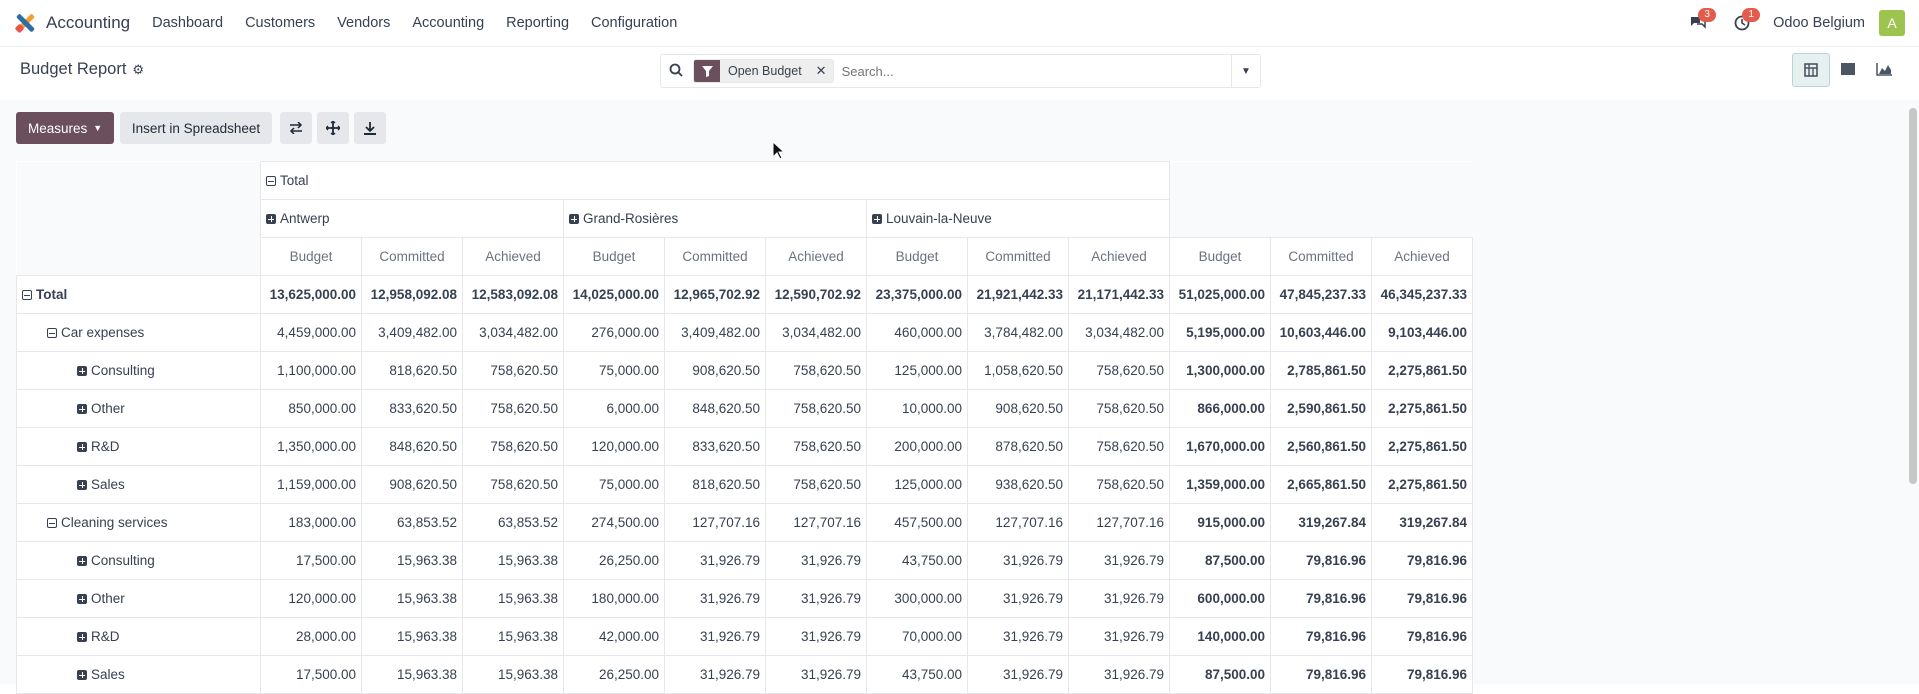 The height and width of the screenshot is (694, 1919). Describe the element at coordinates (1220, 408) in the screenshot. I see `pivot-cell: 866,000.00` at that location.